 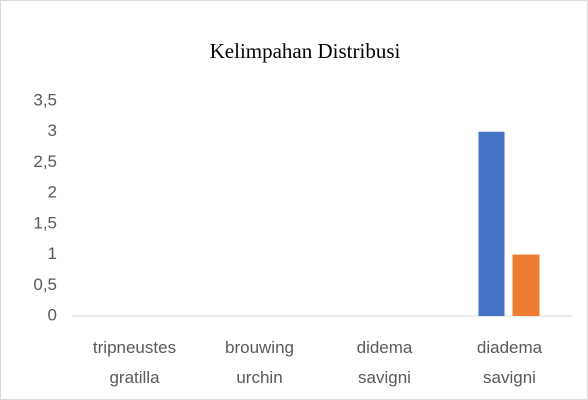 What do you see at coordinates (384, 362) in the screenshot?
I see `x-tick-label: didema savigni` at bounding box center [384, 362].